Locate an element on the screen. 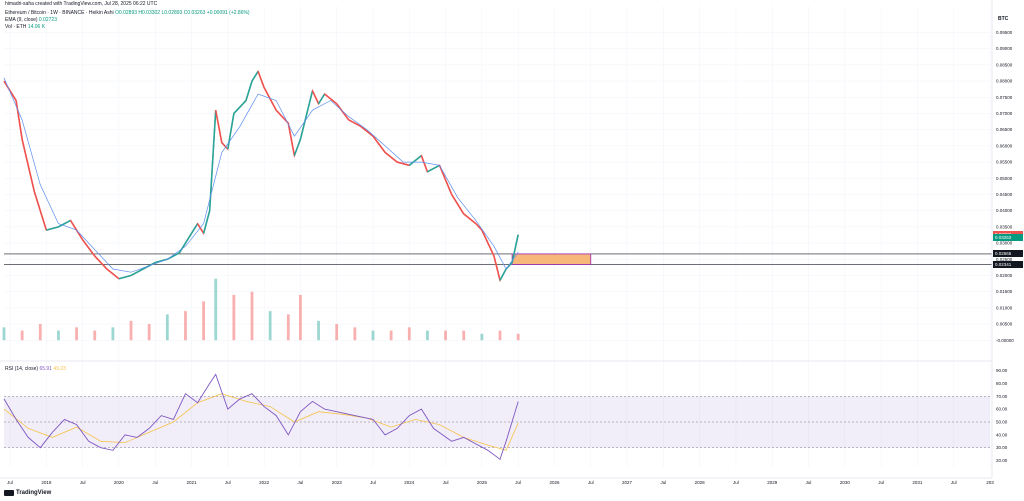 The height and width of the screenshot is (501, 1024). rsi-value: 65.91 is located at coordinates (45, 369).